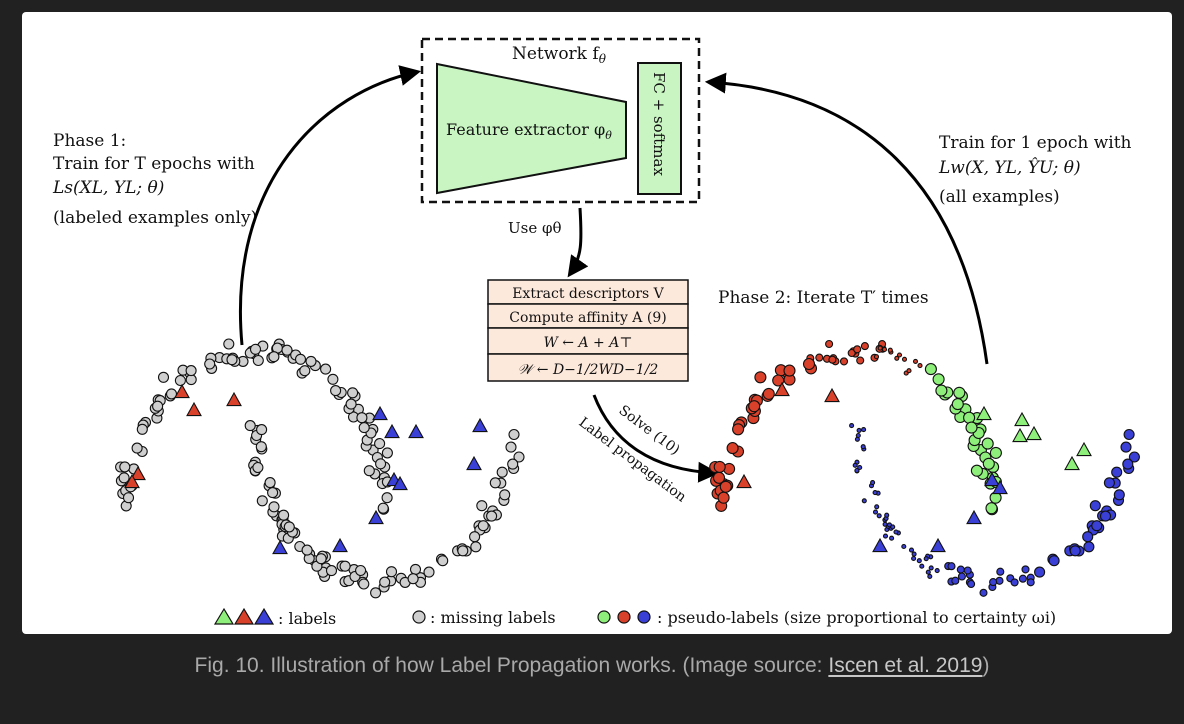 Image resolution: width=1184 pixels, height=724 pixels. What do you see at coordinates (578, 242) in the screenshot?
I see `use-phi-arrow` at bounding box center [578, 242].